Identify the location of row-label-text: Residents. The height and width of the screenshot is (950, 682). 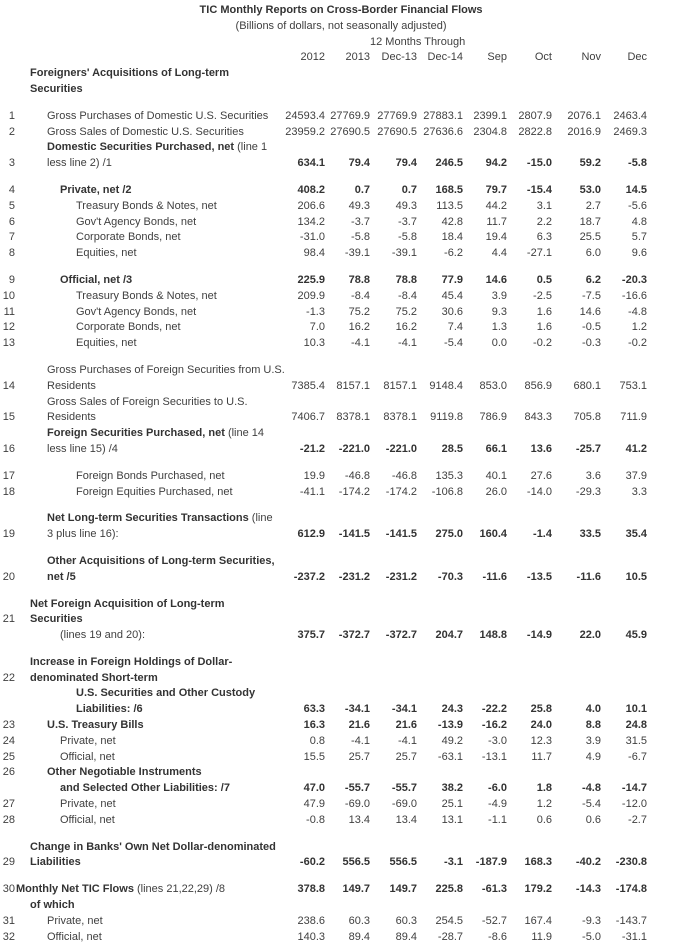
(71, 385).